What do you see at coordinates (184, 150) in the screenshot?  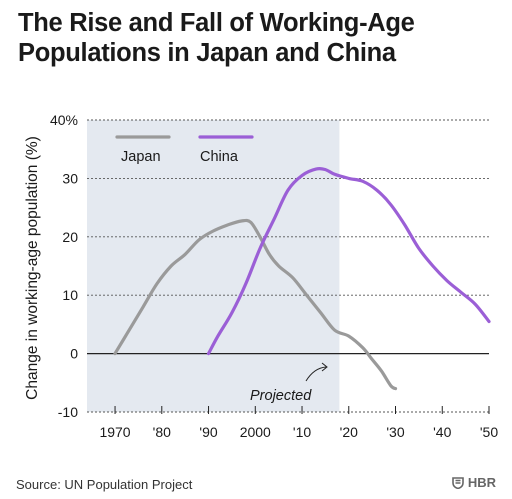 I see `legend: Japan China` at bounding box center [184, 150].